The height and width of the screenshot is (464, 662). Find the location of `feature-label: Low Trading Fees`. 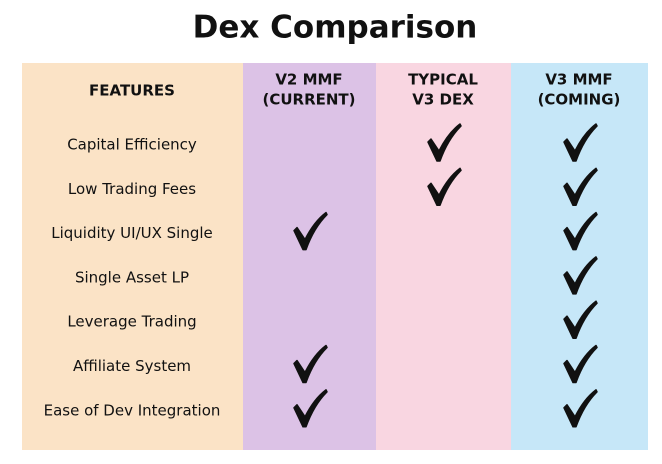

feature-label: Low Trading Fees is located at coordinates (132, 189).